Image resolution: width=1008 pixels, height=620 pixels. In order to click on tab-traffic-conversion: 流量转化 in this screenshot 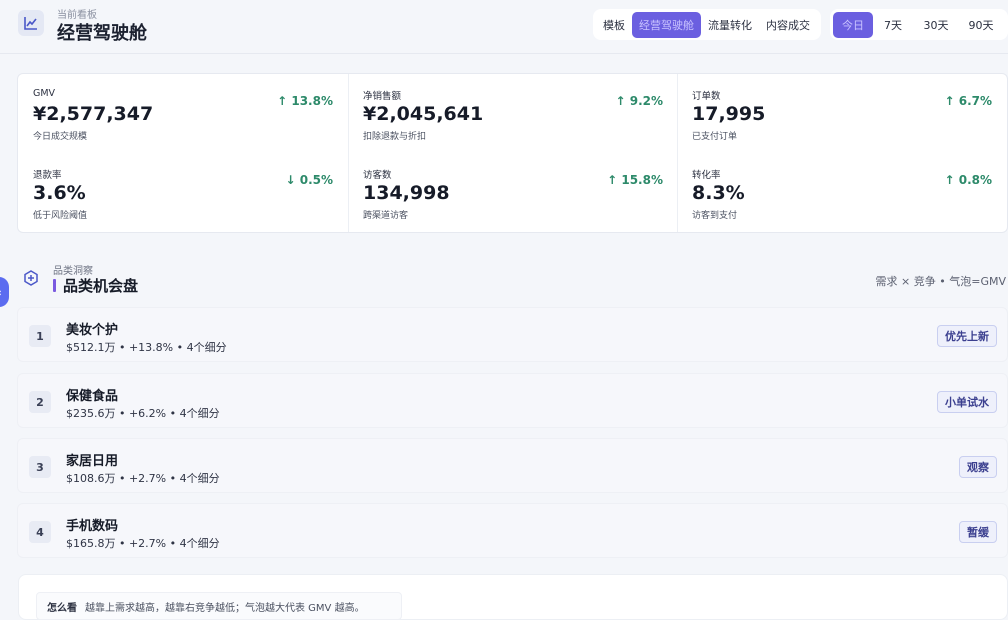, I will do `click(730, 25)`.